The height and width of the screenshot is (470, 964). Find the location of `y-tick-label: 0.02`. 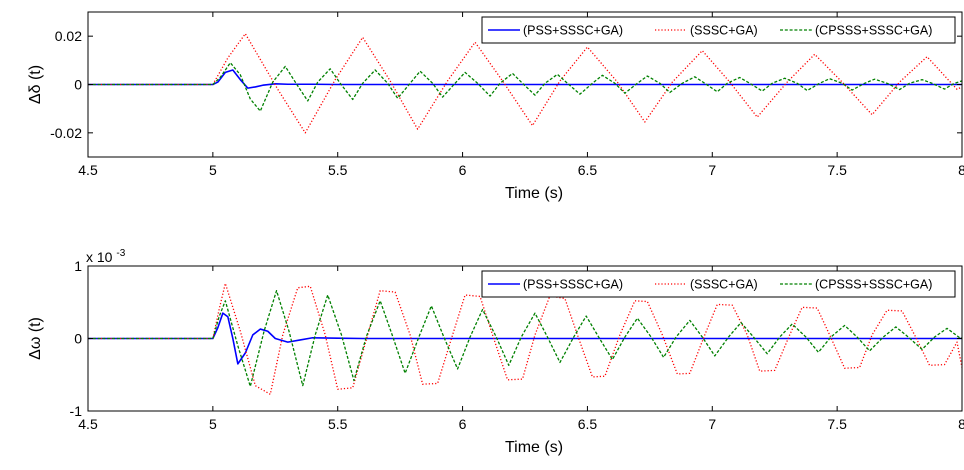

y-tick-label: 0.02 is located at coordinates (68, 36).